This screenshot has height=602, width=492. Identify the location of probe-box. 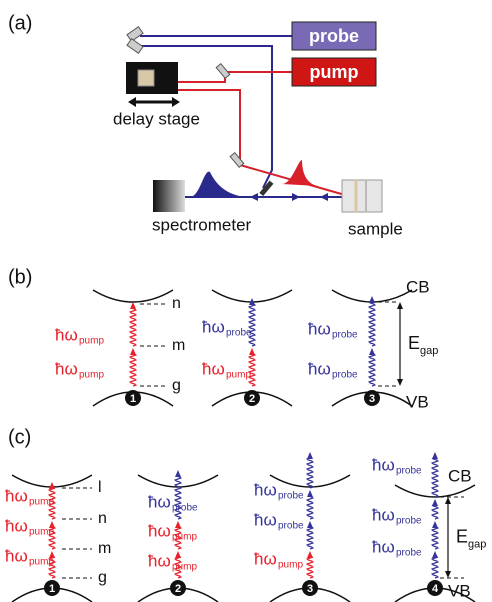
(334, 36).